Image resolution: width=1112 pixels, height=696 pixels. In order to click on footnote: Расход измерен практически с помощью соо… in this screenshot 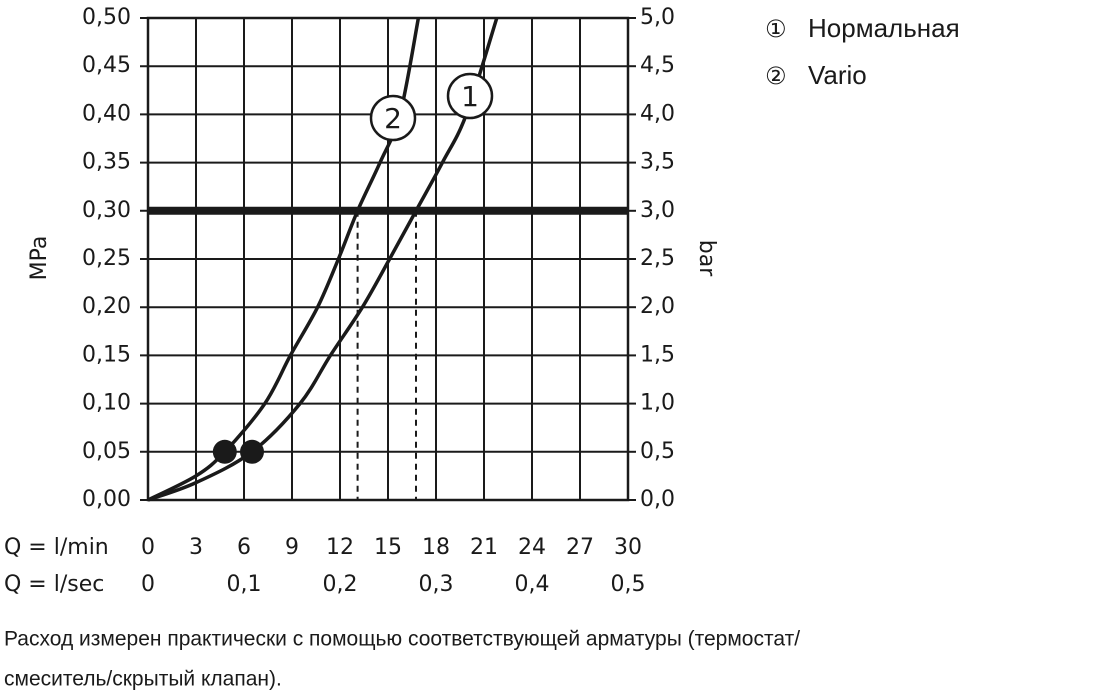, I will do `click(402, 639)`.